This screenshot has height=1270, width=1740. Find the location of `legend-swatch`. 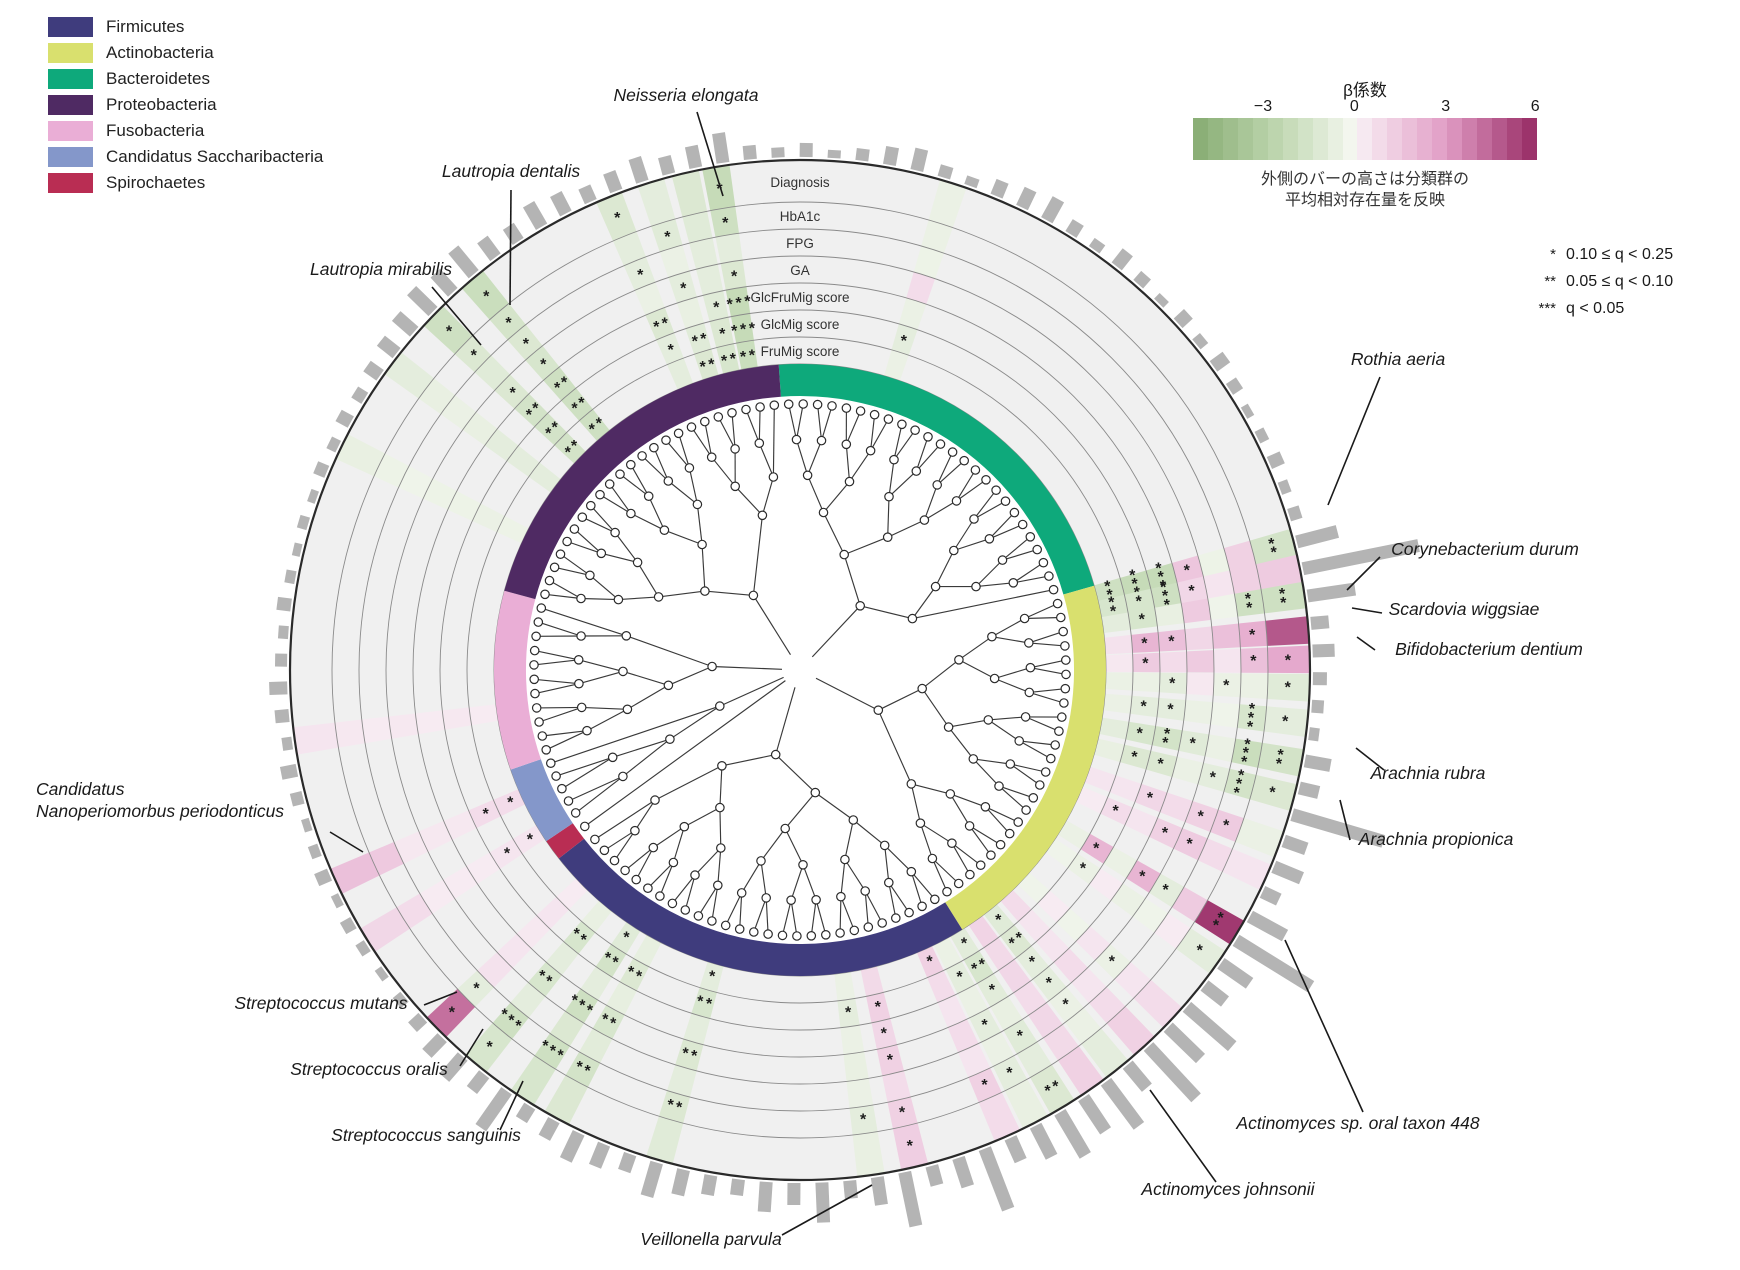

legend-swatch is located at coordinates (70, 157).